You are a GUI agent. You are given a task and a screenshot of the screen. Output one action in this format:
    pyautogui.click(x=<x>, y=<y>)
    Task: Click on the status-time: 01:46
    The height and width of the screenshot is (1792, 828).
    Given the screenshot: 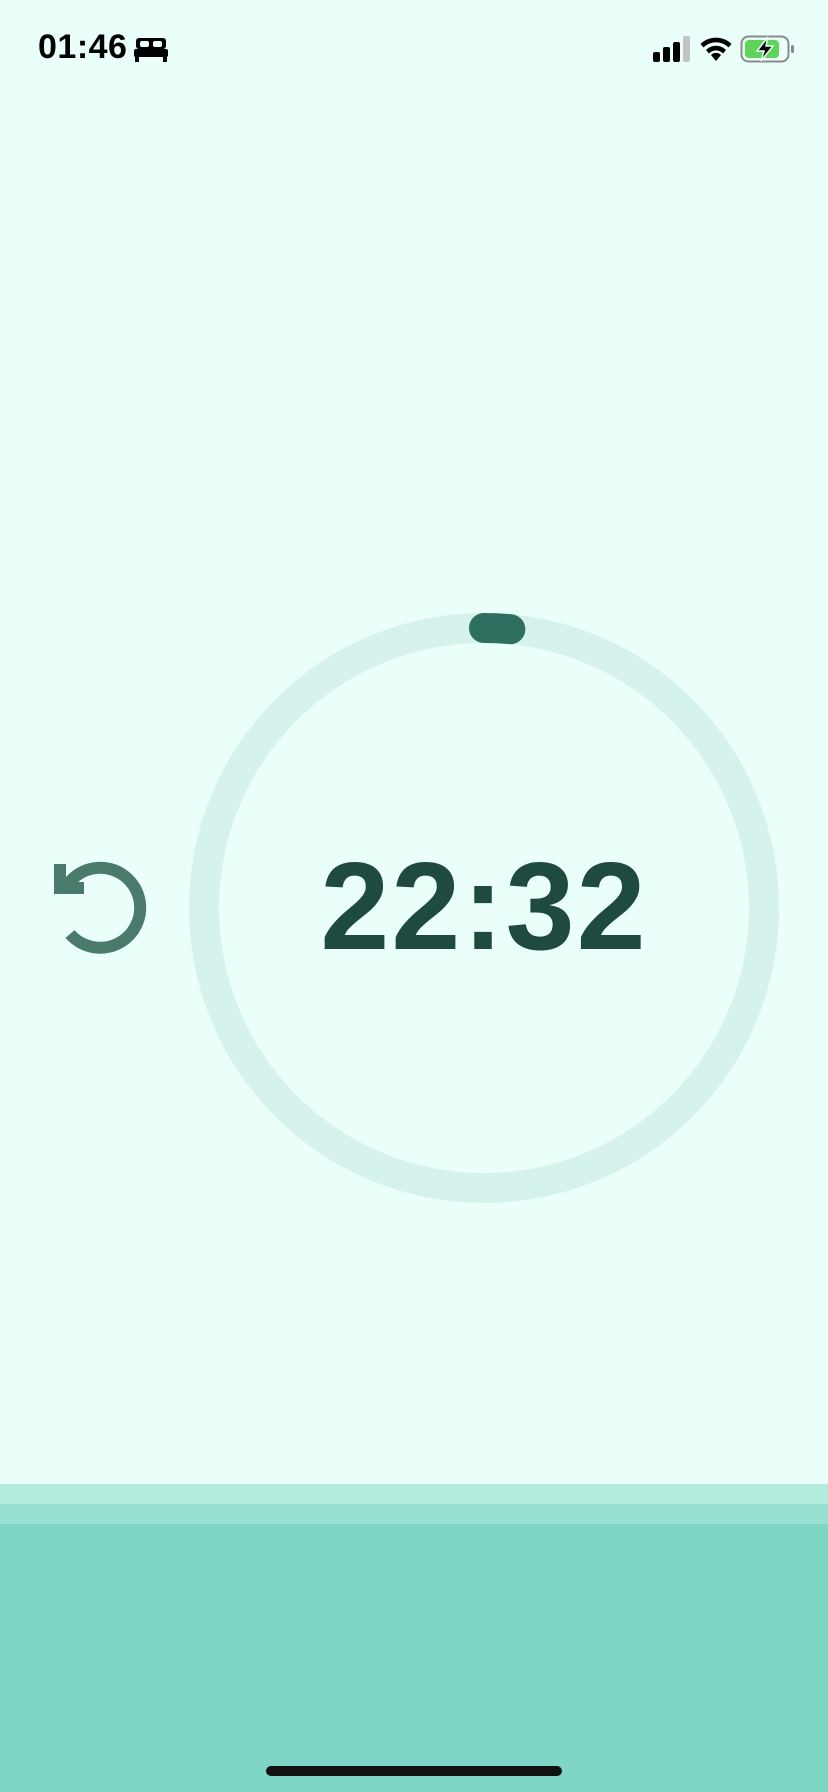 What is the action you would take?
    pyautogui.click(x=83, y=47)
    